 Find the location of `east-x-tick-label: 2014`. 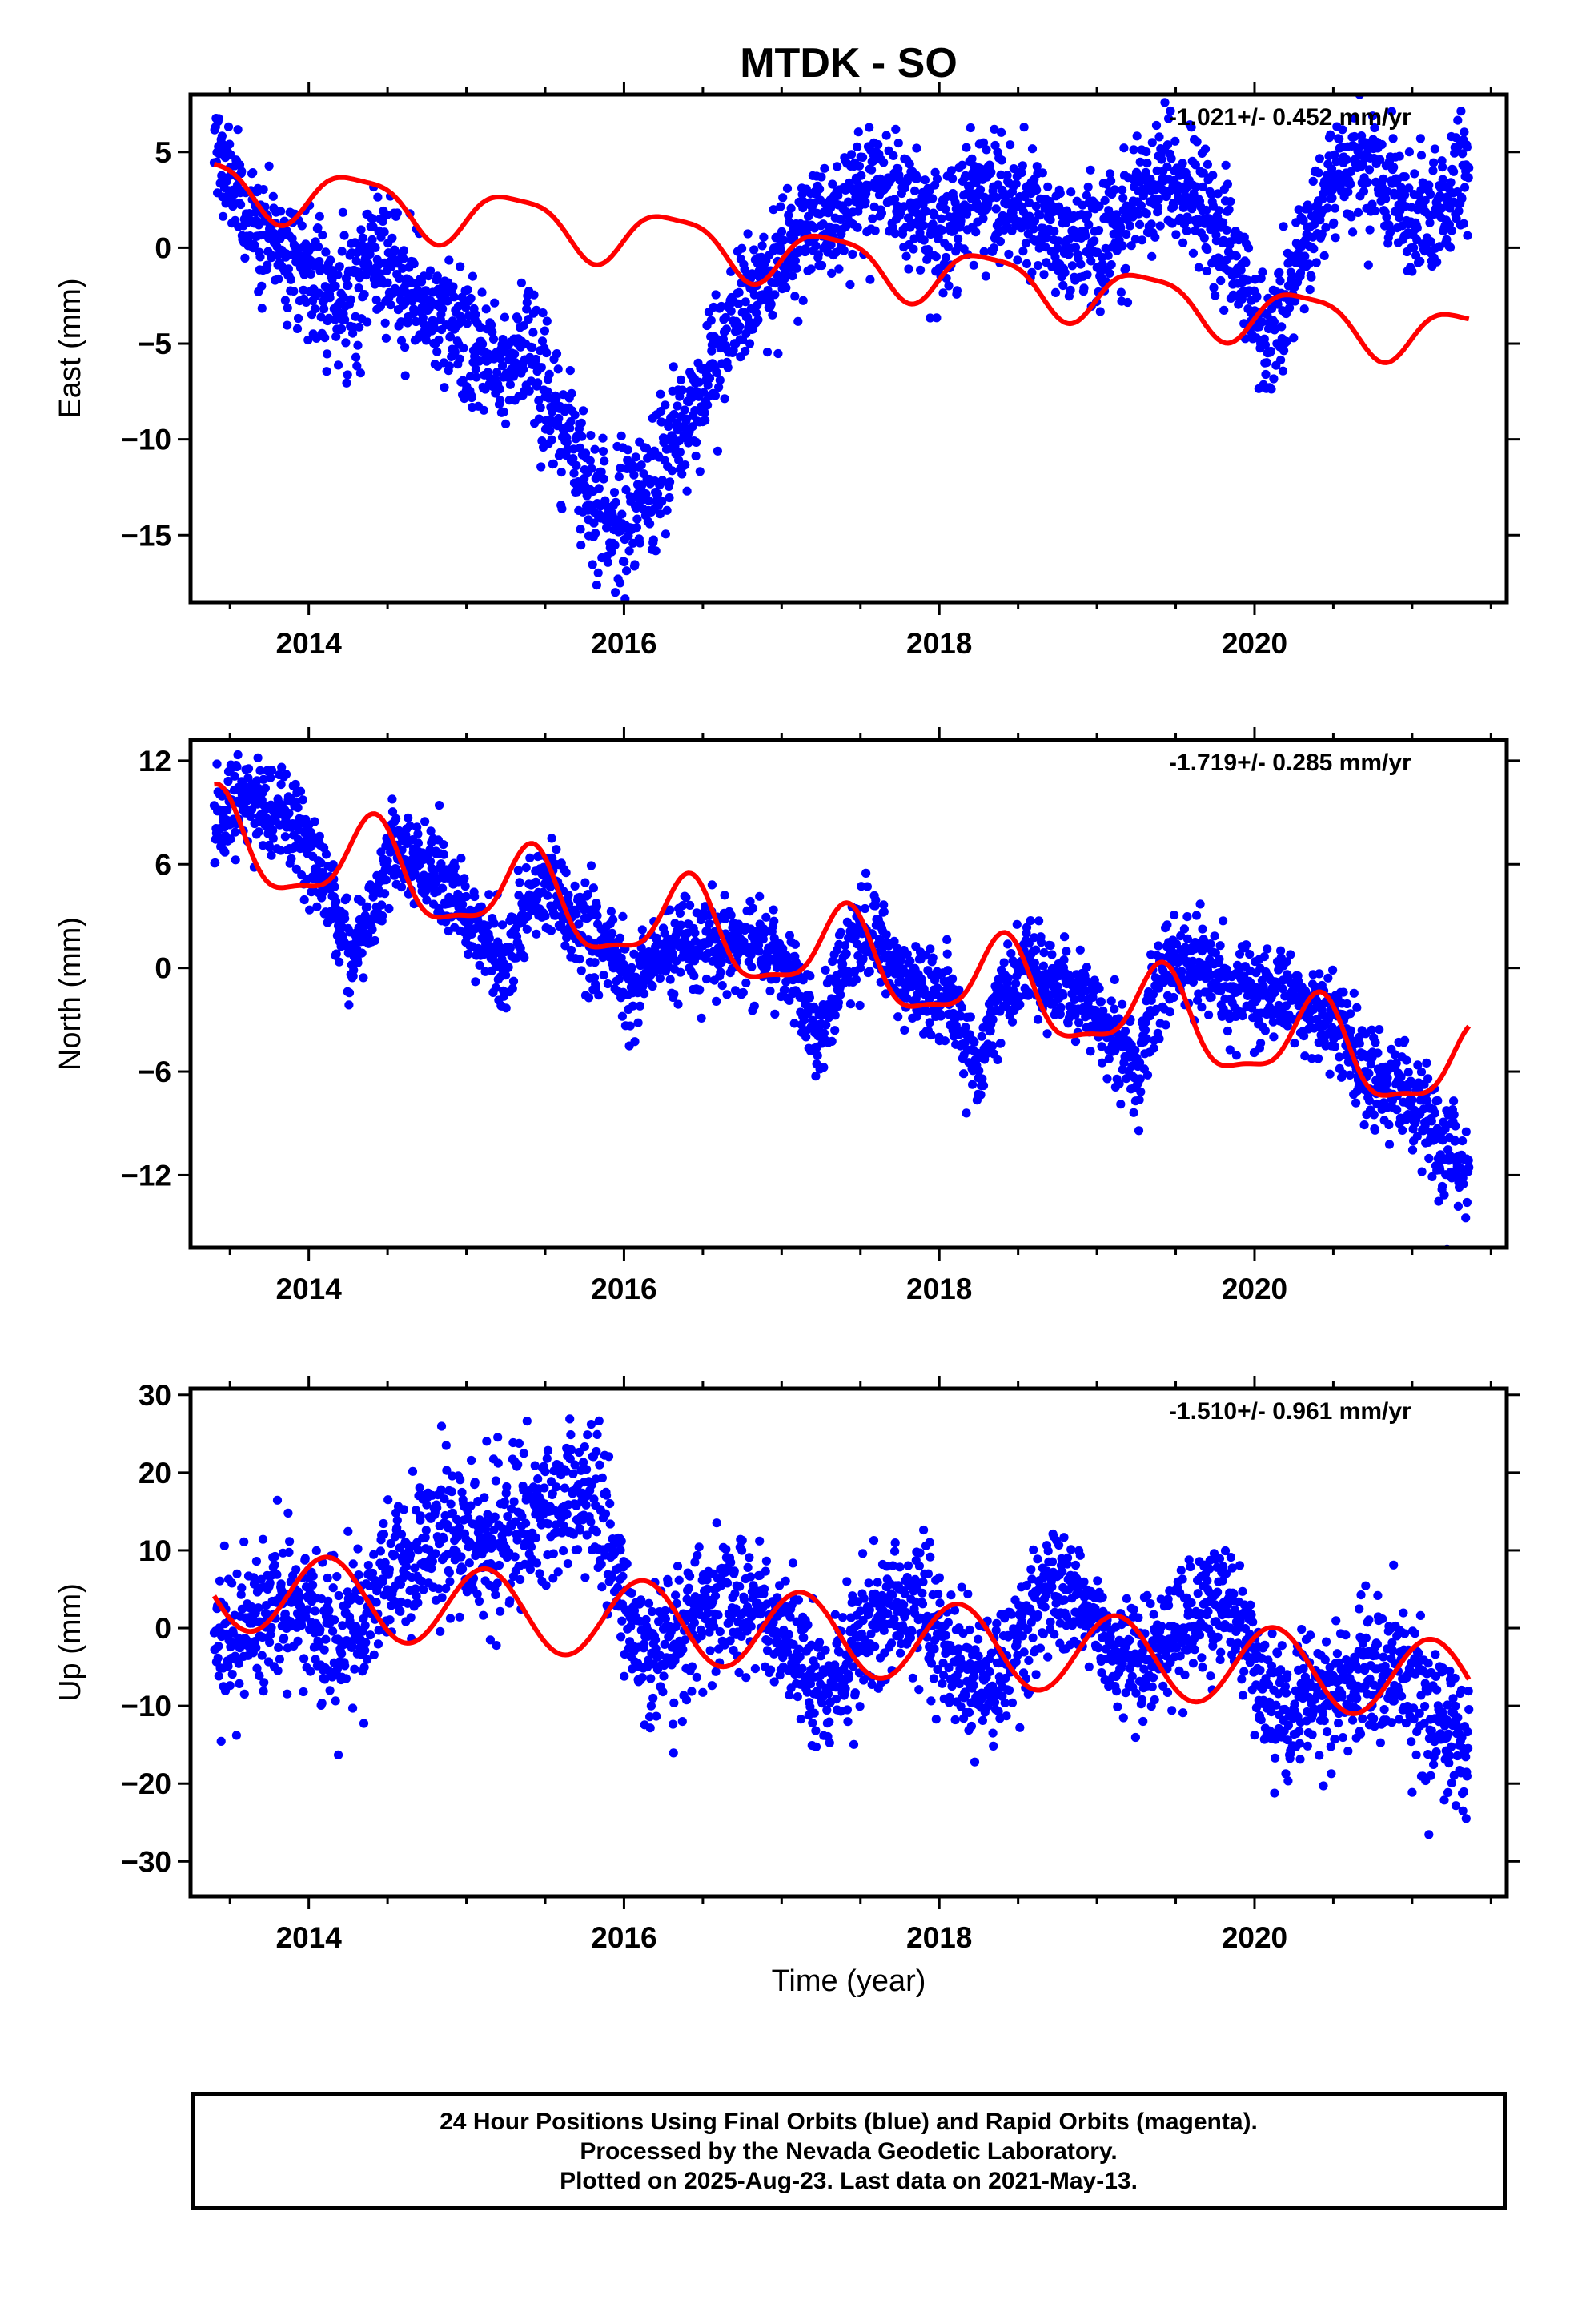

east-x-tick-label: 2014 is located at coordinates (309, 644).